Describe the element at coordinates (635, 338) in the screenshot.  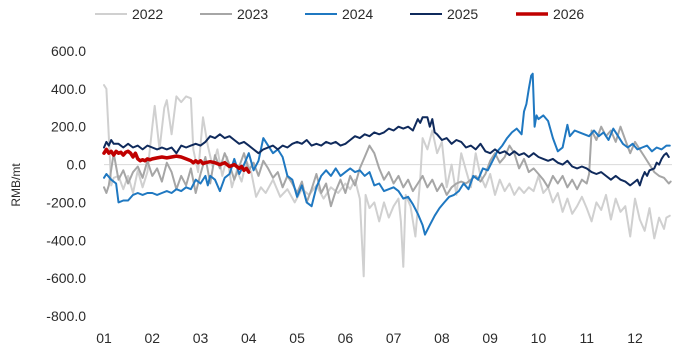
I see `x-tick-label: 12` at that location.